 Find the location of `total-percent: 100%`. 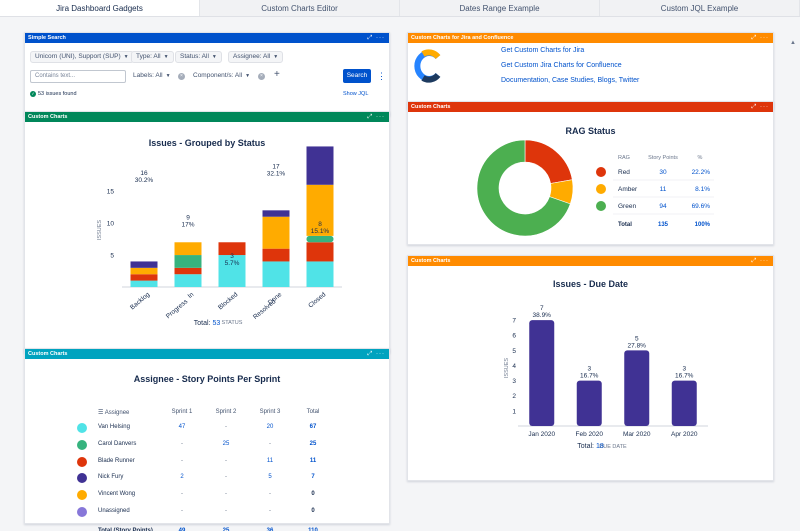

total-percent: 100% is located at coordinates (703, 225).